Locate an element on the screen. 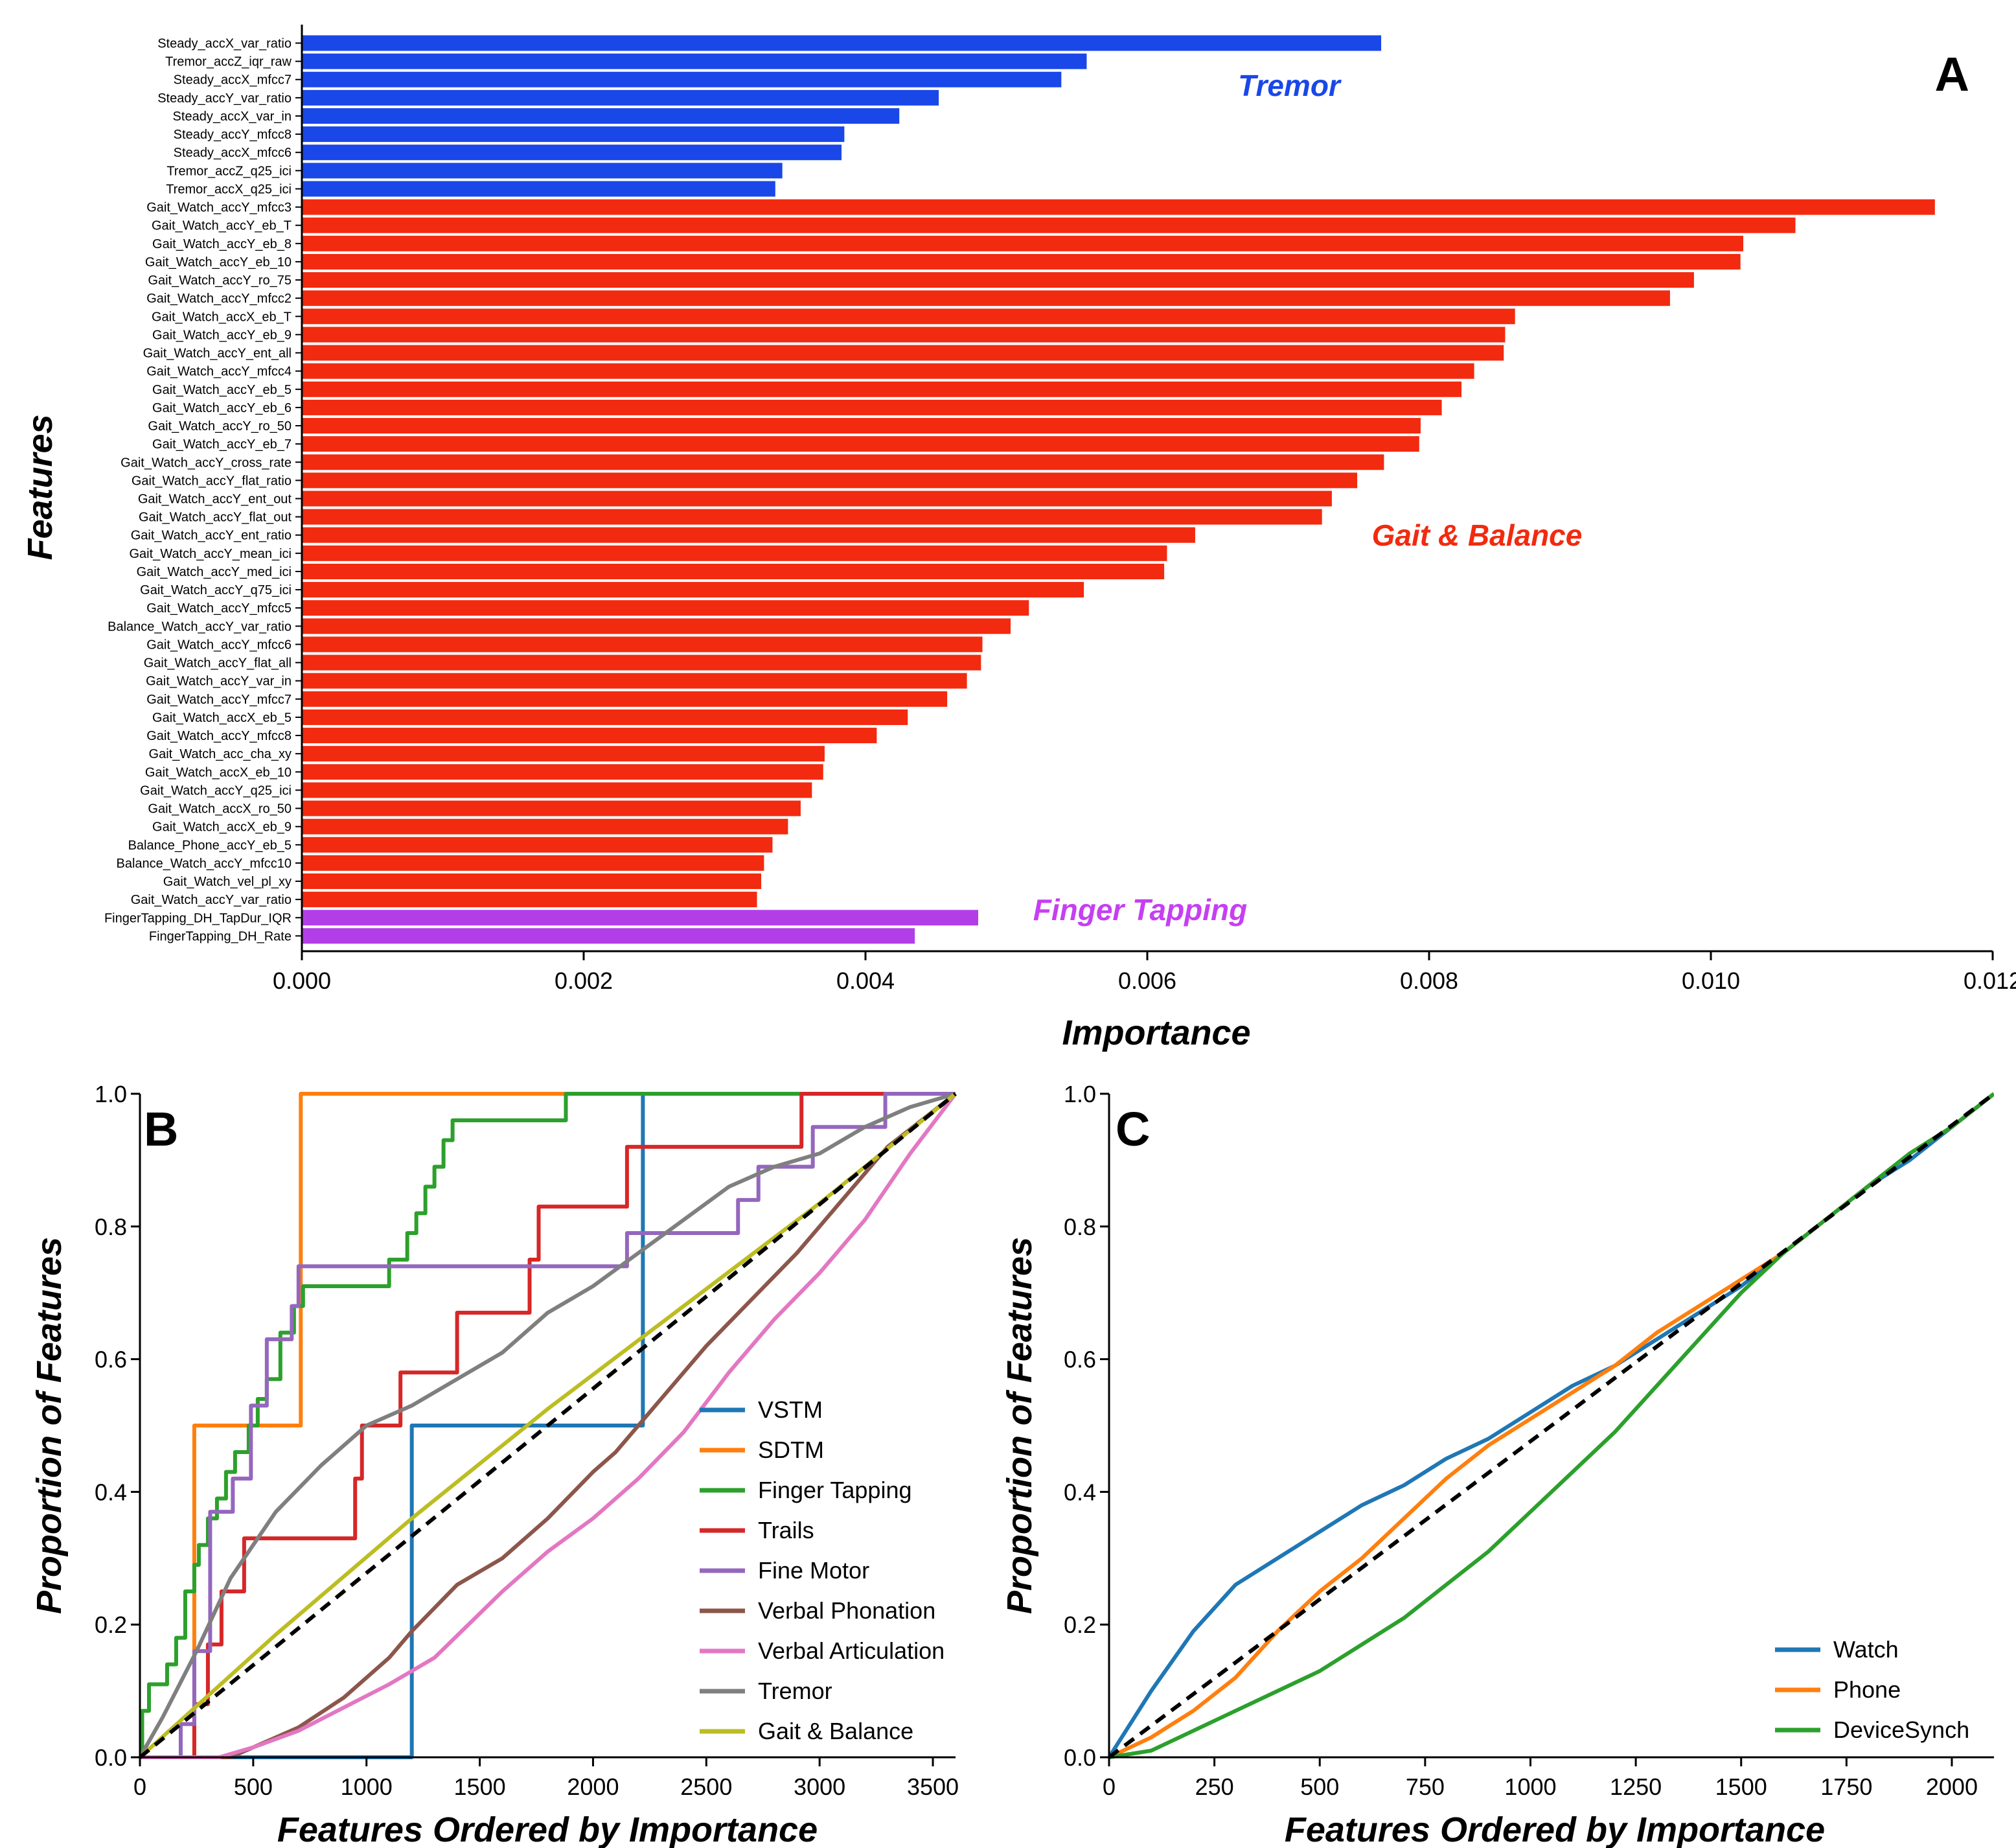  group-label: Finger Tapping is located at coordinates (1140, 910).